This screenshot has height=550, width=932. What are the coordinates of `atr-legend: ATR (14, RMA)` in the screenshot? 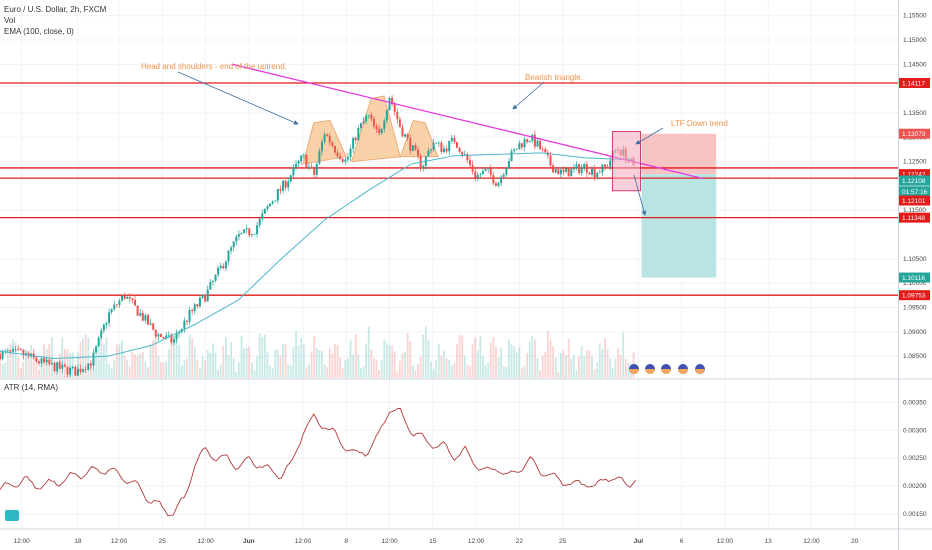 It's located at (31, 387).